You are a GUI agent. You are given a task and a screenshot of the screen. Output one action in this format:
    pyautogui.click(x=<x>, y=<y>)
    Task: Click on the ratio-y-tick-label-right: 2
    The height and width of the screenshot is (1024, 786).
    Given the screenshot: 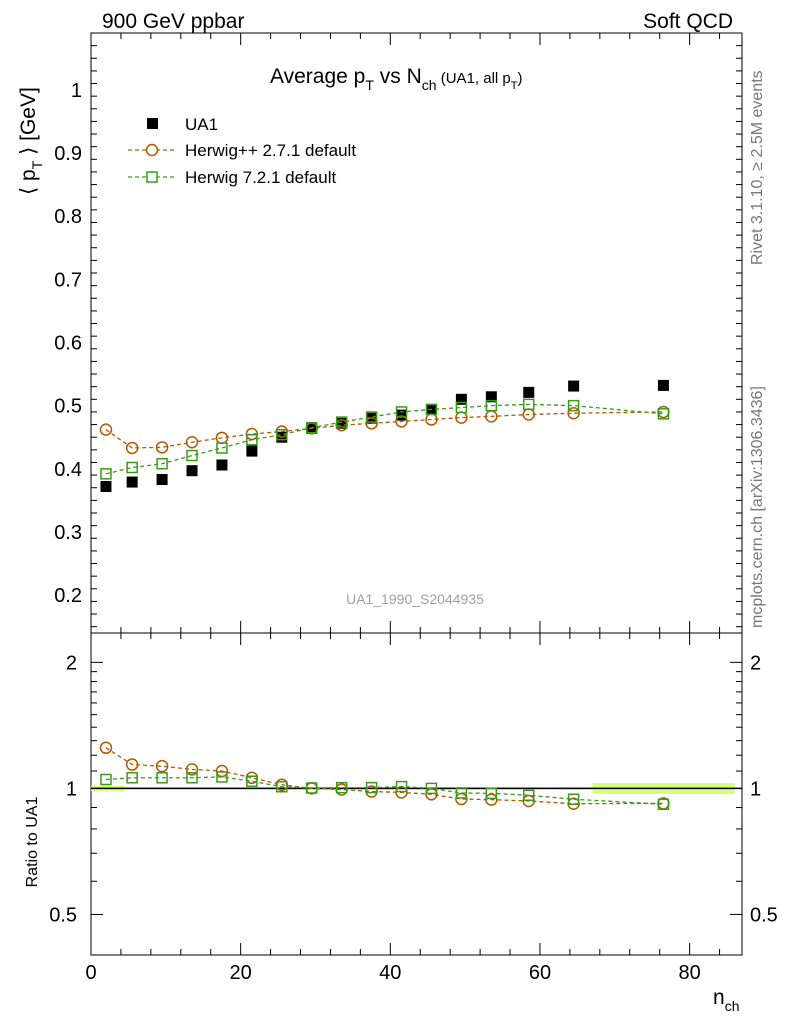 What is the action you would take?
    pyautogui.click(x=755, y=663)
    